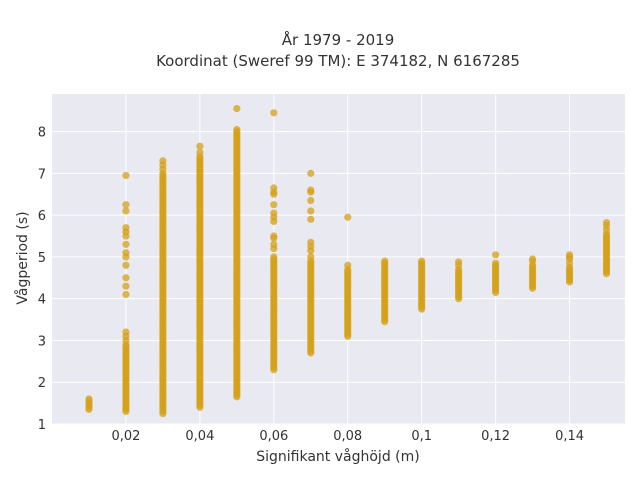 This screenshot has width=640, height=480. I want to click on x-axis-title: Signifikant våghöjd (m), so click(337, 456).